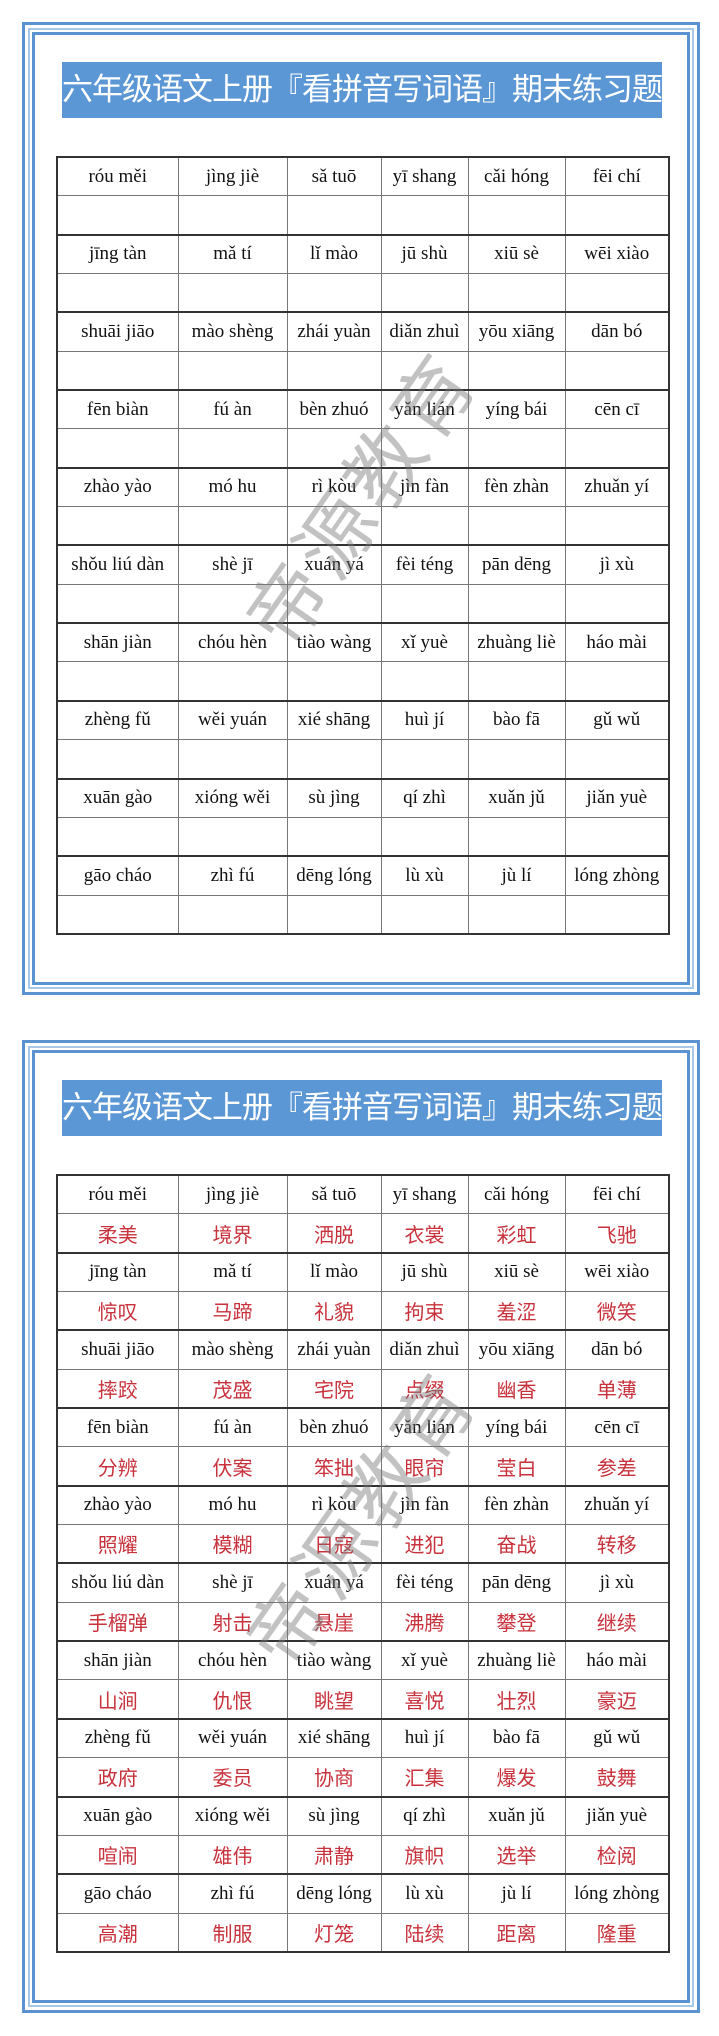  What do you see at coordinates (516, 1582) in the screenshot?
I see `pinyin-cell: pān dēng` at bounding box center [516, 1582].